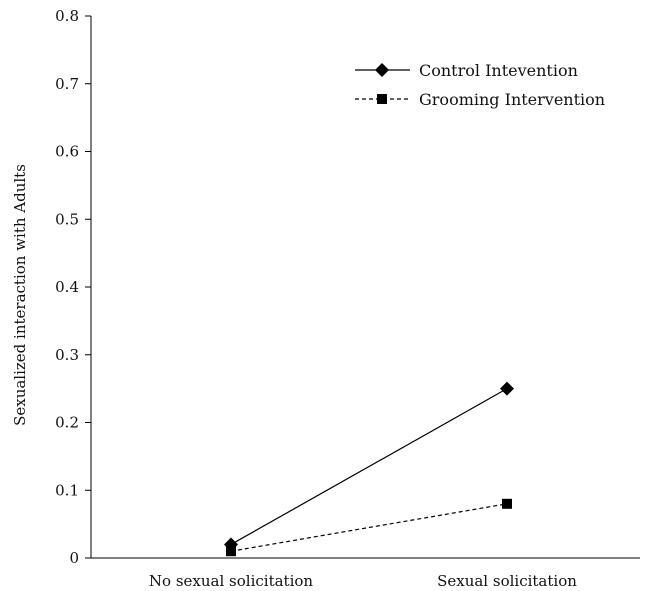 Image resolution: width=649 pixels, height=591 pixels. I want to click on y-tick-label: 0.4, so click(67, 287).